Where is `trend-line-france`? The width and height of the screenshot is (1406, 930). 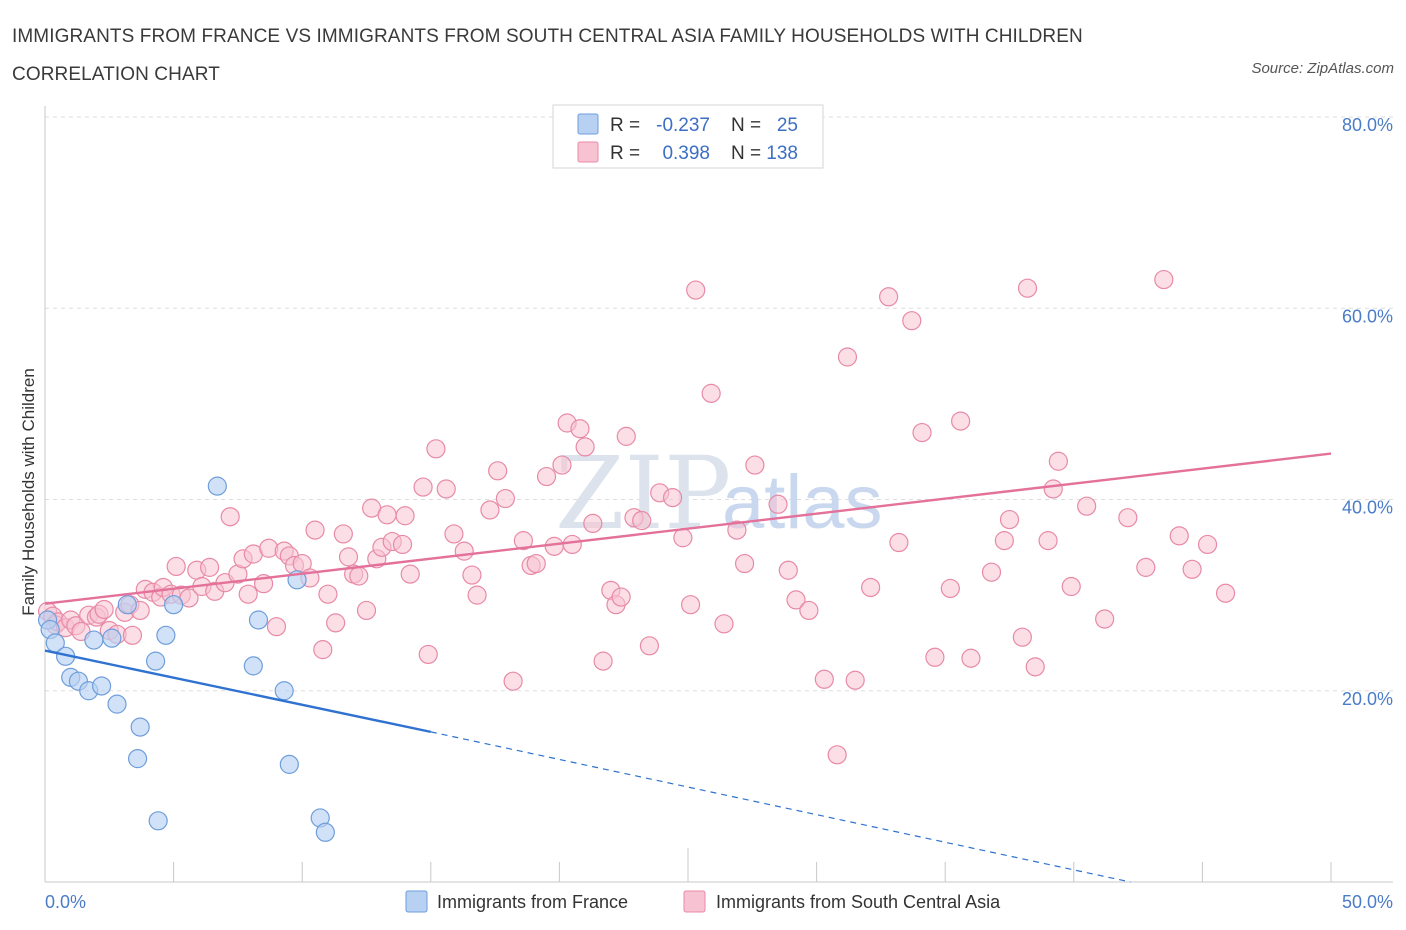 trend-line-france is located at coordinates (238, 691).